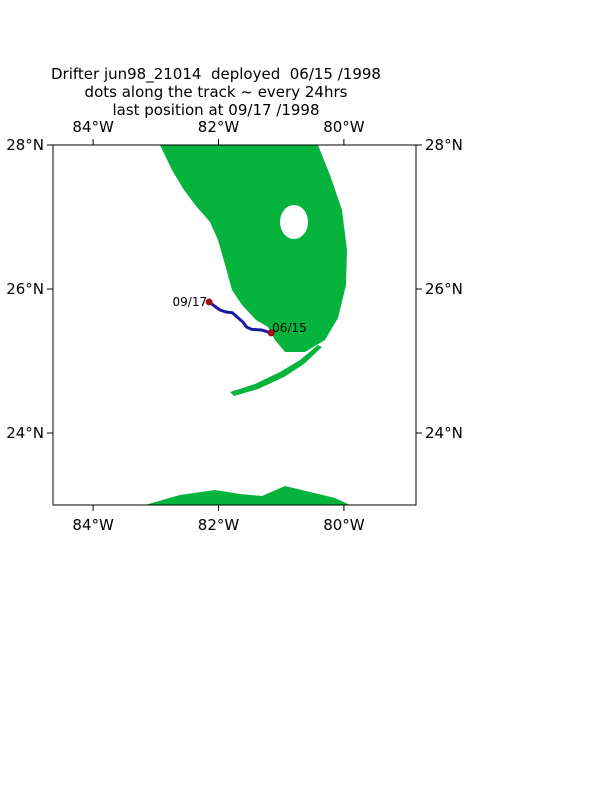 The height and width of the screenshot is (793, 613). I want to click on title-line: Drifter jun98_21014 deployed 06/15 /1998, so click(216, 74).